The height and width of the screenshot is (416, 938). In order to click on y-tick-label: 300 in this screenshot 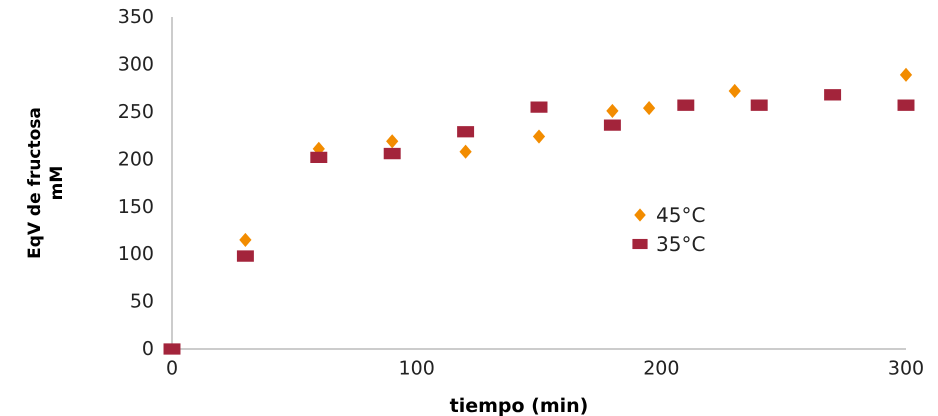, I will do `click(136, 65)`.